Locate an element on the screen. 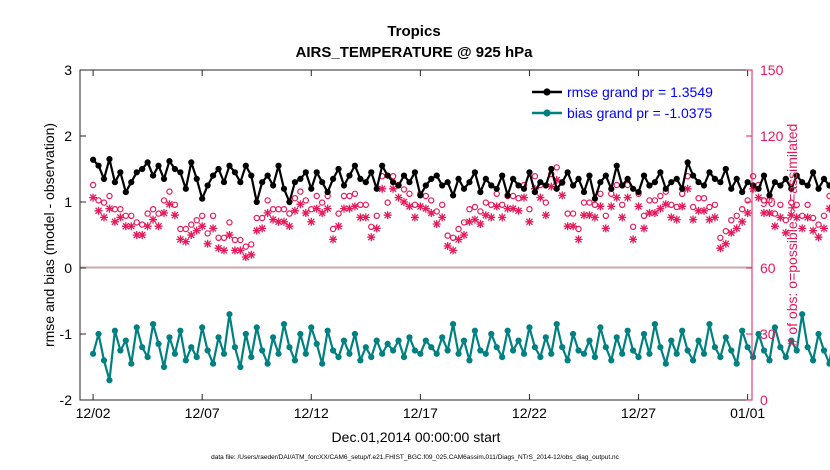 Image resolution: width=830 pixels, height=470 pixels. y-right-axis: 0 30 60 90 120 150 is located at coordinates (765, 235).